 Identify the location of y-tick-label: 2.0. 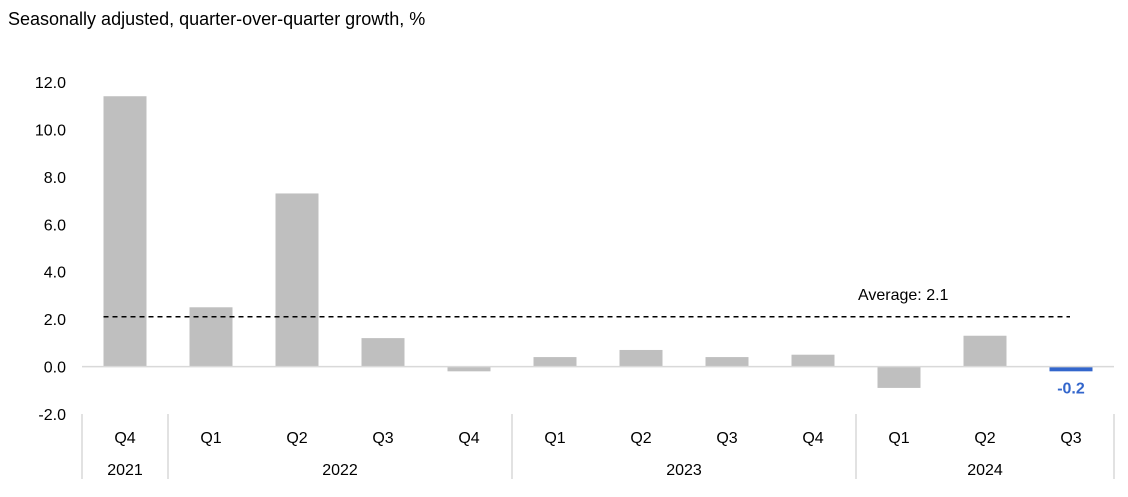
(55, 320).